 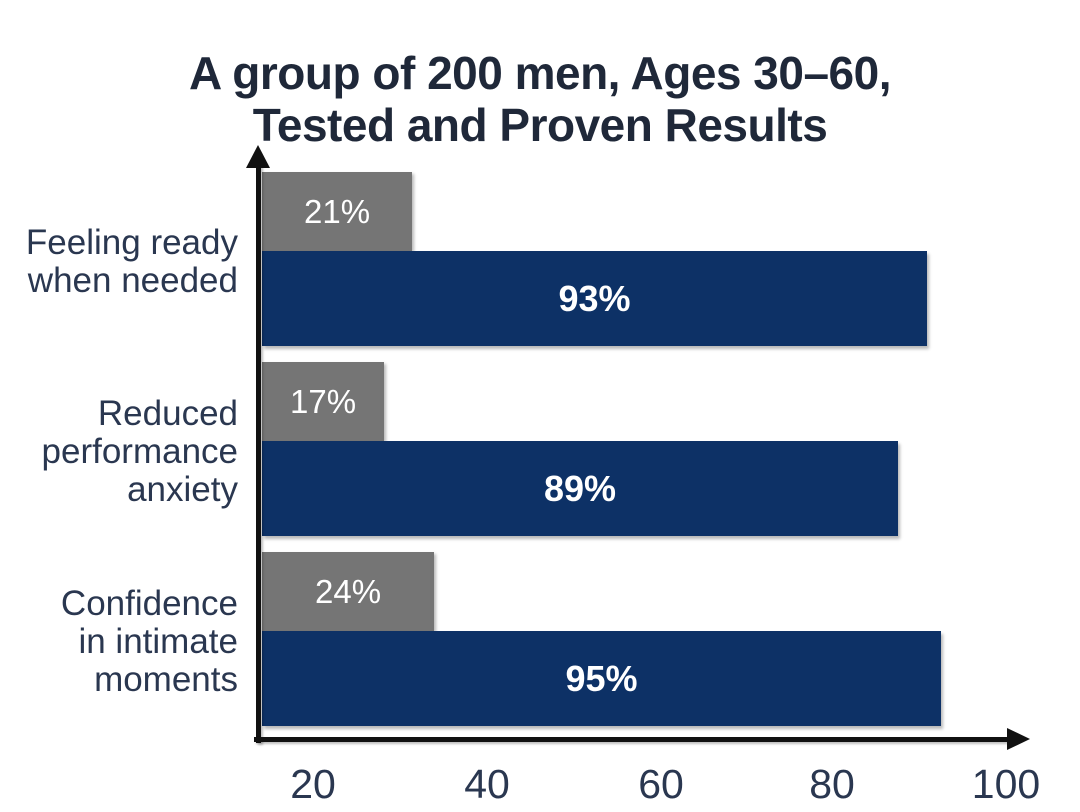 What do you see at coordinates (313, 784) in the screenshot?
I see `x-tick-20: 20` at bounding box center [313, 784].